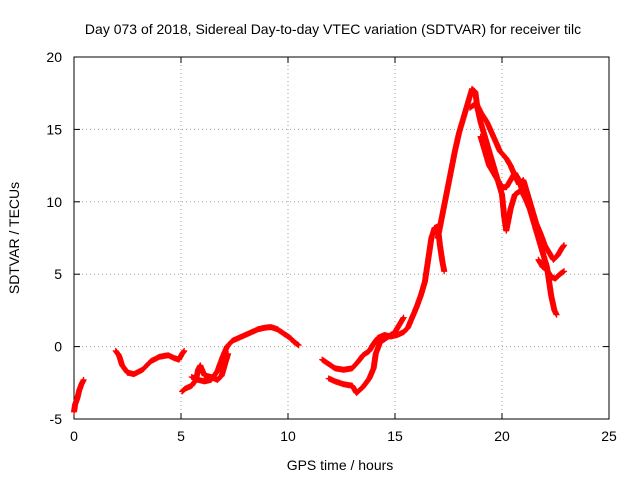 The width and height of the screenshot is (640, 480). Describe the element at coordinates (54, 57) in the screenshot. I see `y-tick-label: 20` at that location.